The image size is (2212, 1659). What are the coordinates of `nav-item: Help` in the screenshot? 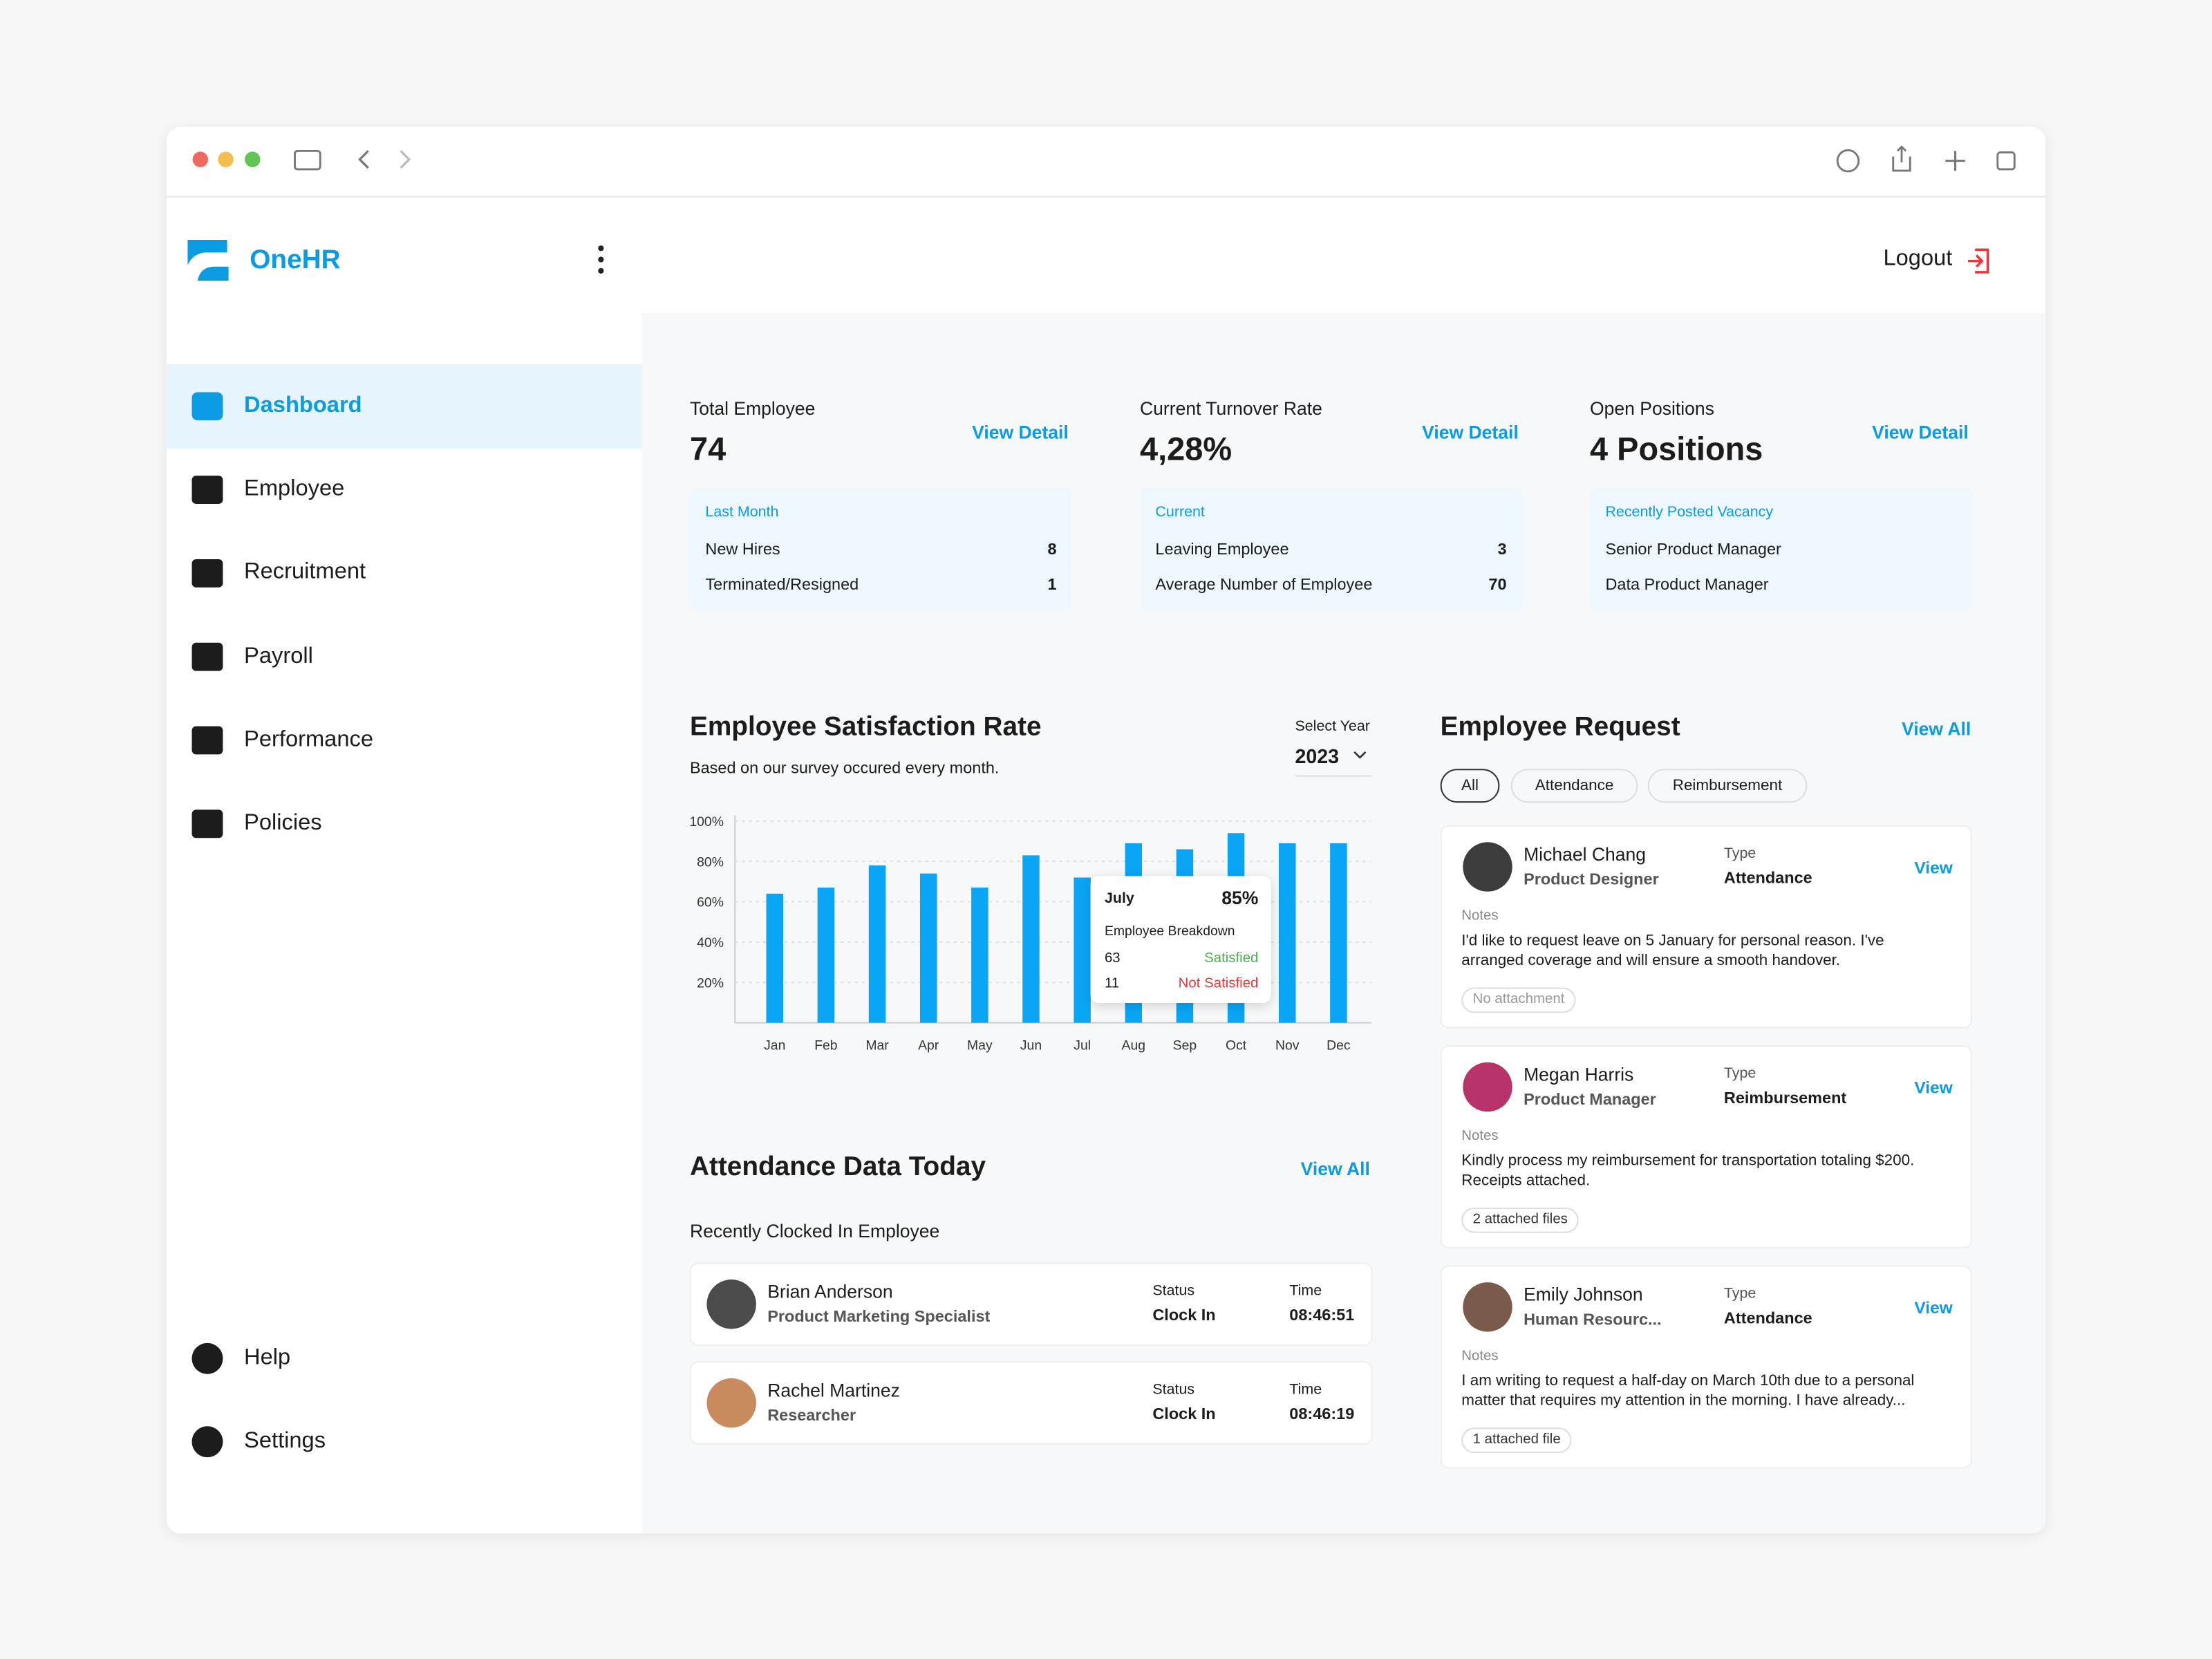 It's located at (267, 1357).